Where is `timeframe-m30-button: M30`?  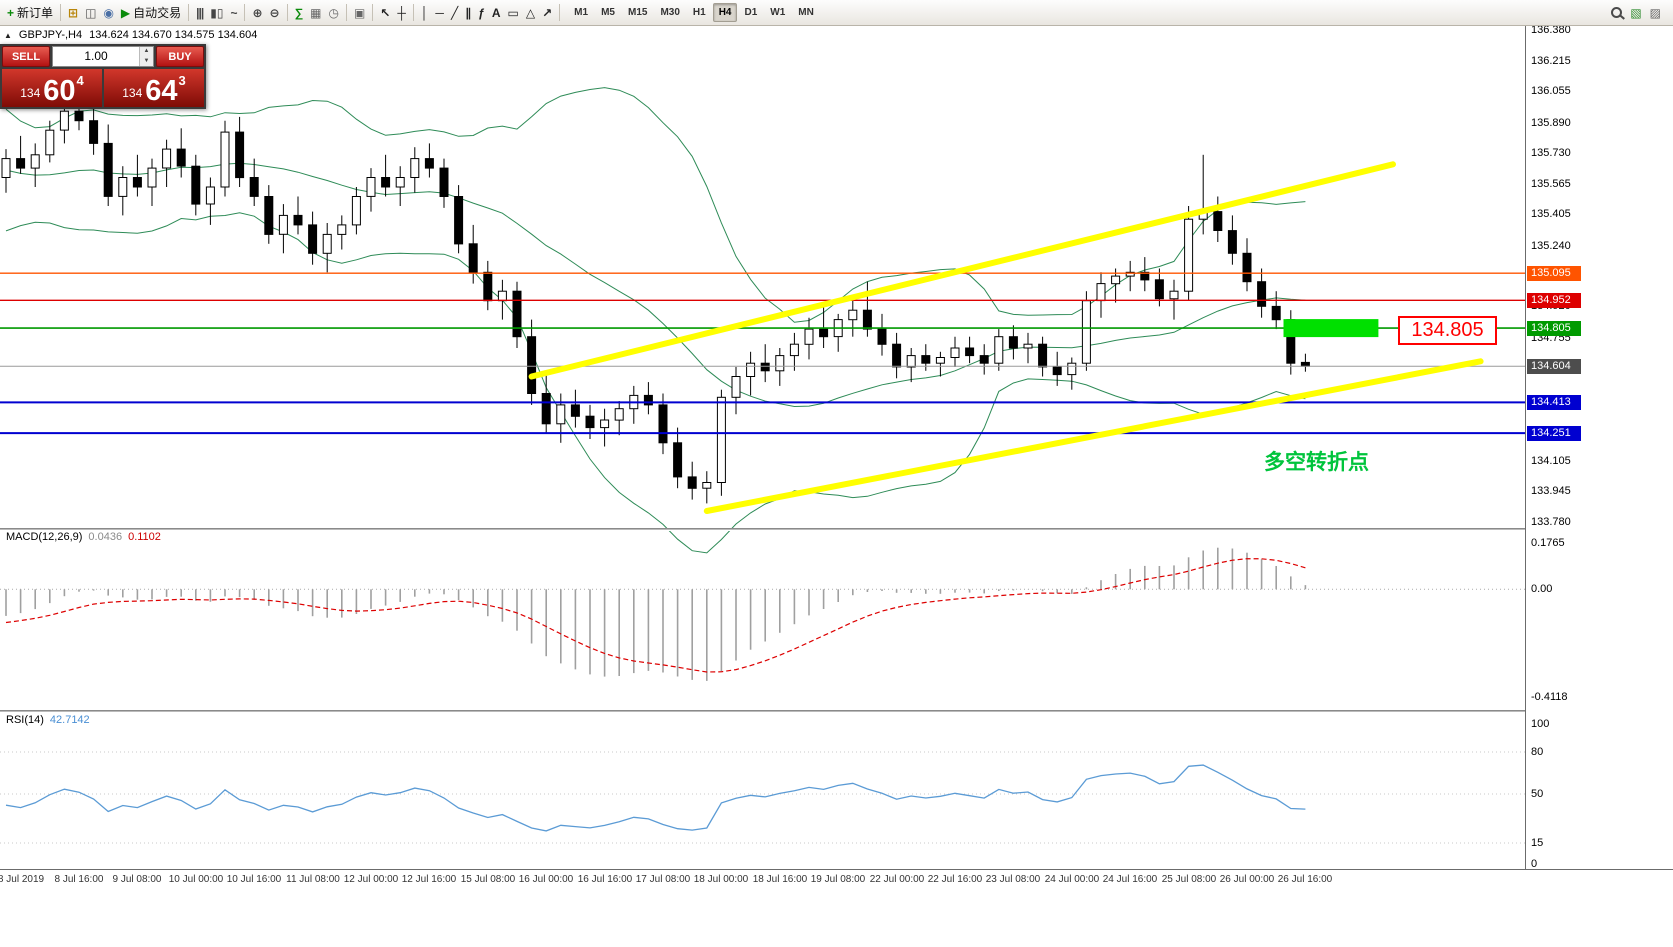
timeframe-m30-button: M30 is located at coordinates (670, 12).